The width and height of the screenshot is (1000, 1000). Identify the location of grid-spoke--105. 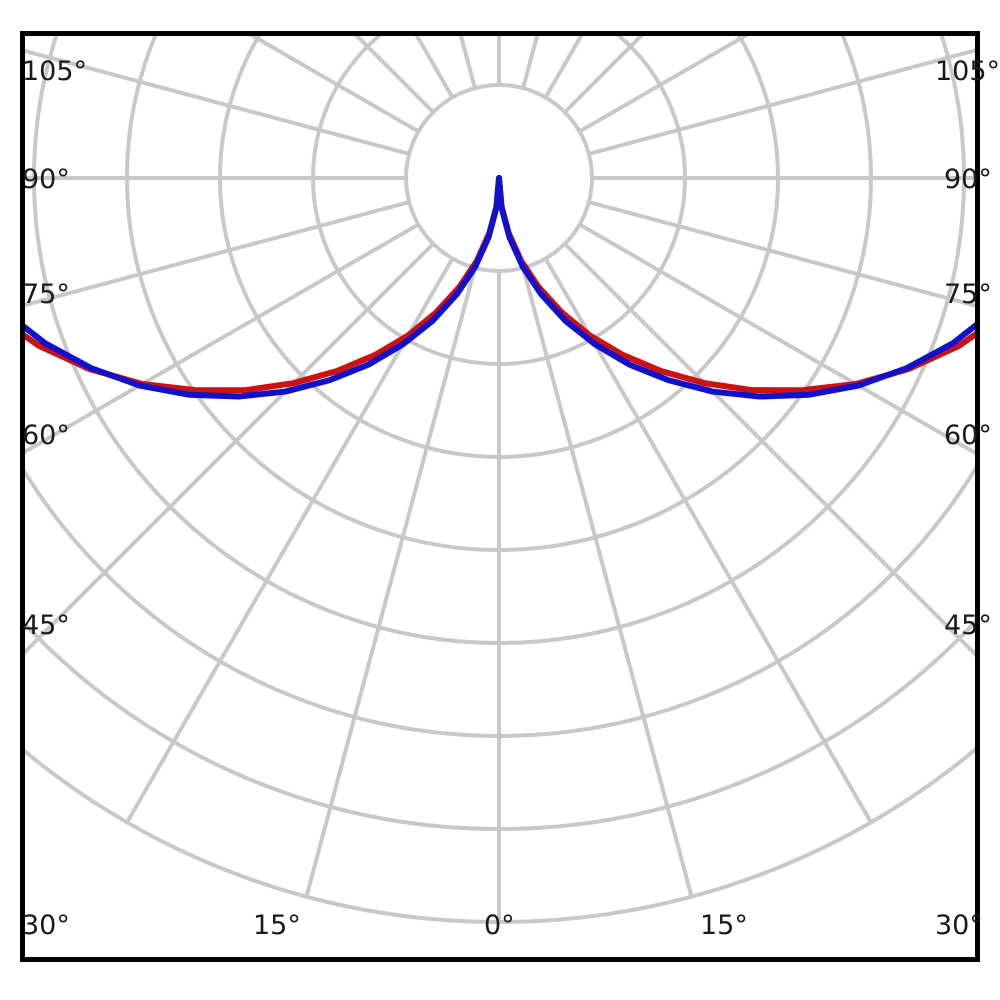
(217, 102).